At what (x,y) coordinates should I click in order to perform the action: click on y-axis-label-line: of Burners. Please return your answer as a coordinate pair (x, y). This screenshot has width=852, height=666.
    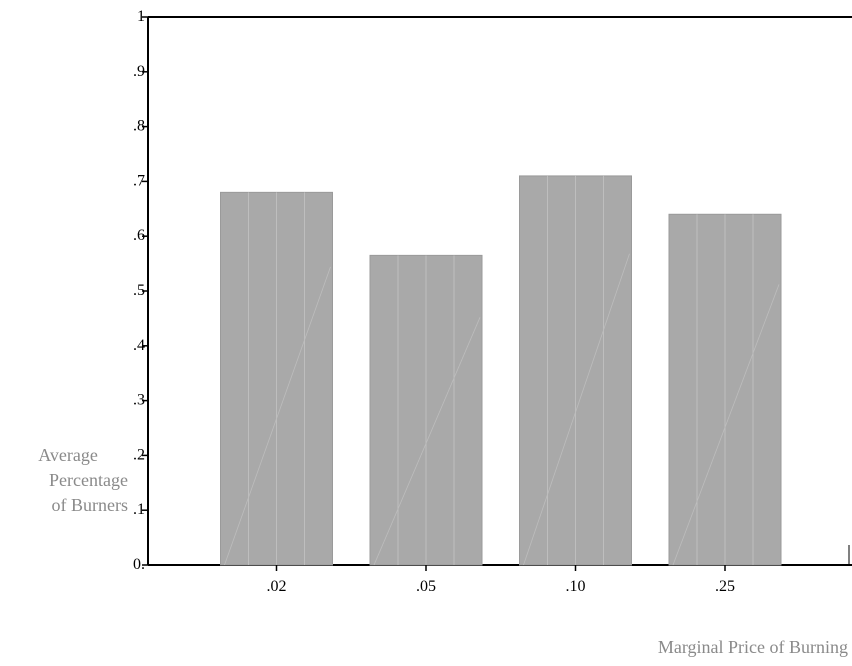
    Looking at the image, I should click on (90, 505).